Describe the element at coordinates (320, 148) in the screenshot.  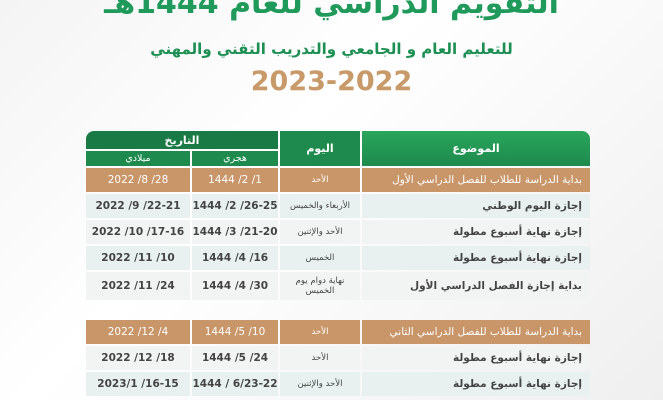
I see `header-day: اليوم` at that location.